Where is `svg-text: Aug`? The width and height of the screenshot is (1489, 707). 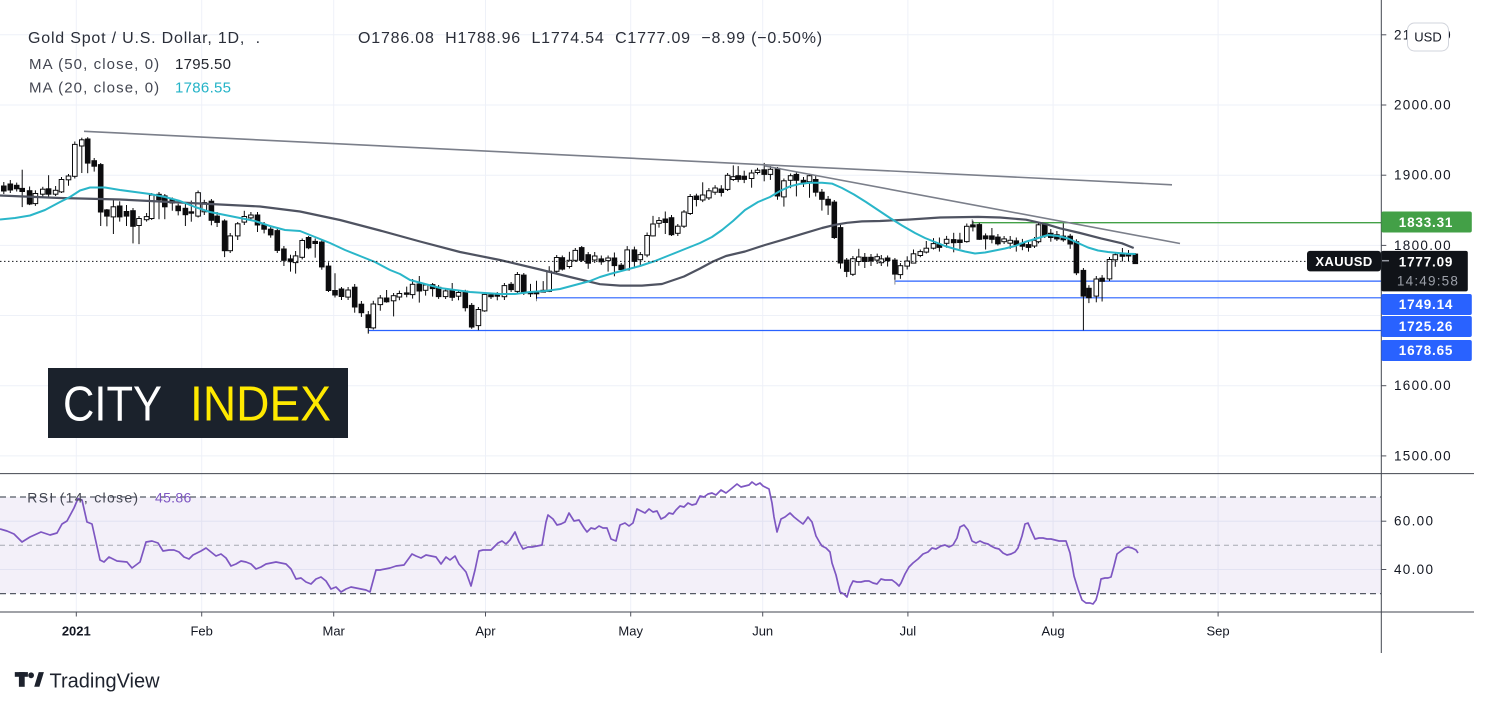 svg-text: Aug is located at coordinates (1053, 631).